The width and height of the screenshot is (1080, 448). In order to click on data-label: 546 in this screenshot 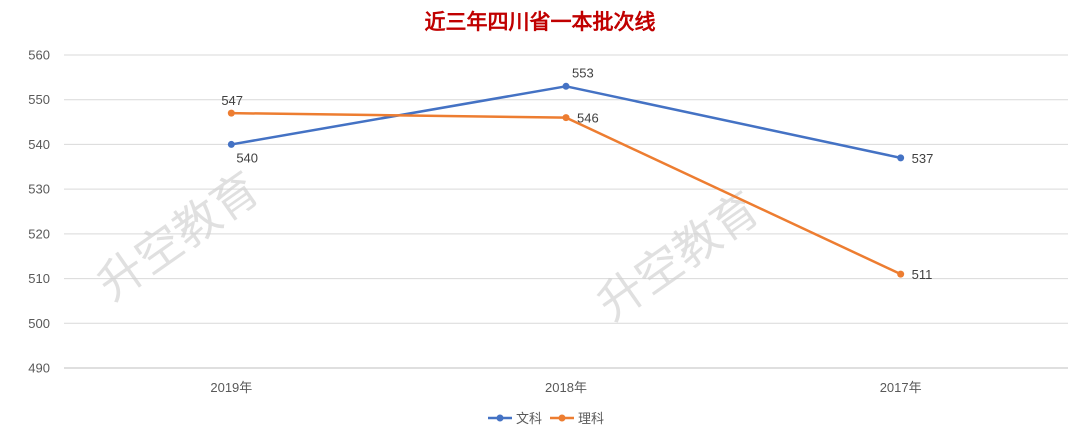, I will do `click(588, 118)`.